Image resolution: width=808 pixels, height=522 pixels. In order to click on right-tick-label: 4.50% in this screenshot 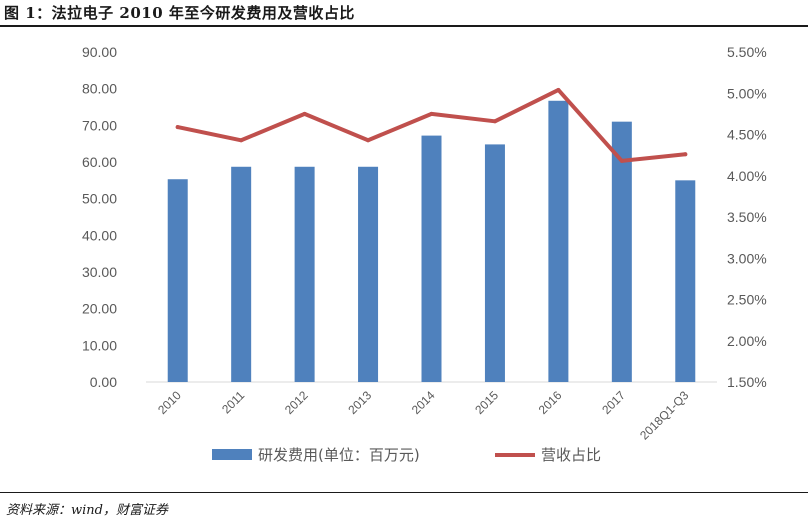, I will do `click(747, 135)`.